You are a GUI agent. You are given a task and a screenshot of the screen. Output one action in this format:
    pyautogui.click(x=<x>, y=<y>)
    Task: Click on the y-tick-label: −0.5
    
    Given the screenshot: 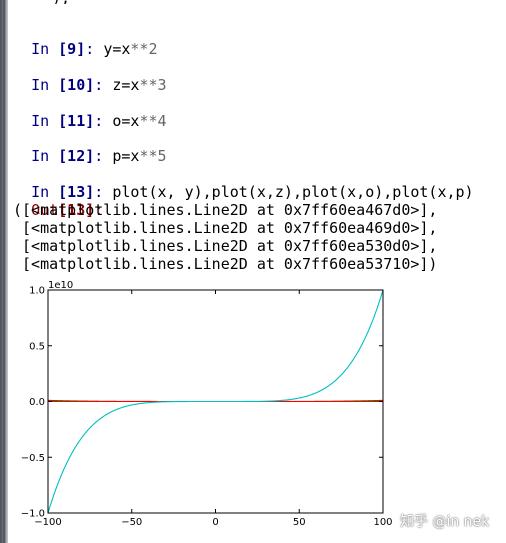 What is the action you would take?
    pyautogui.click(x=33, y=458)
    